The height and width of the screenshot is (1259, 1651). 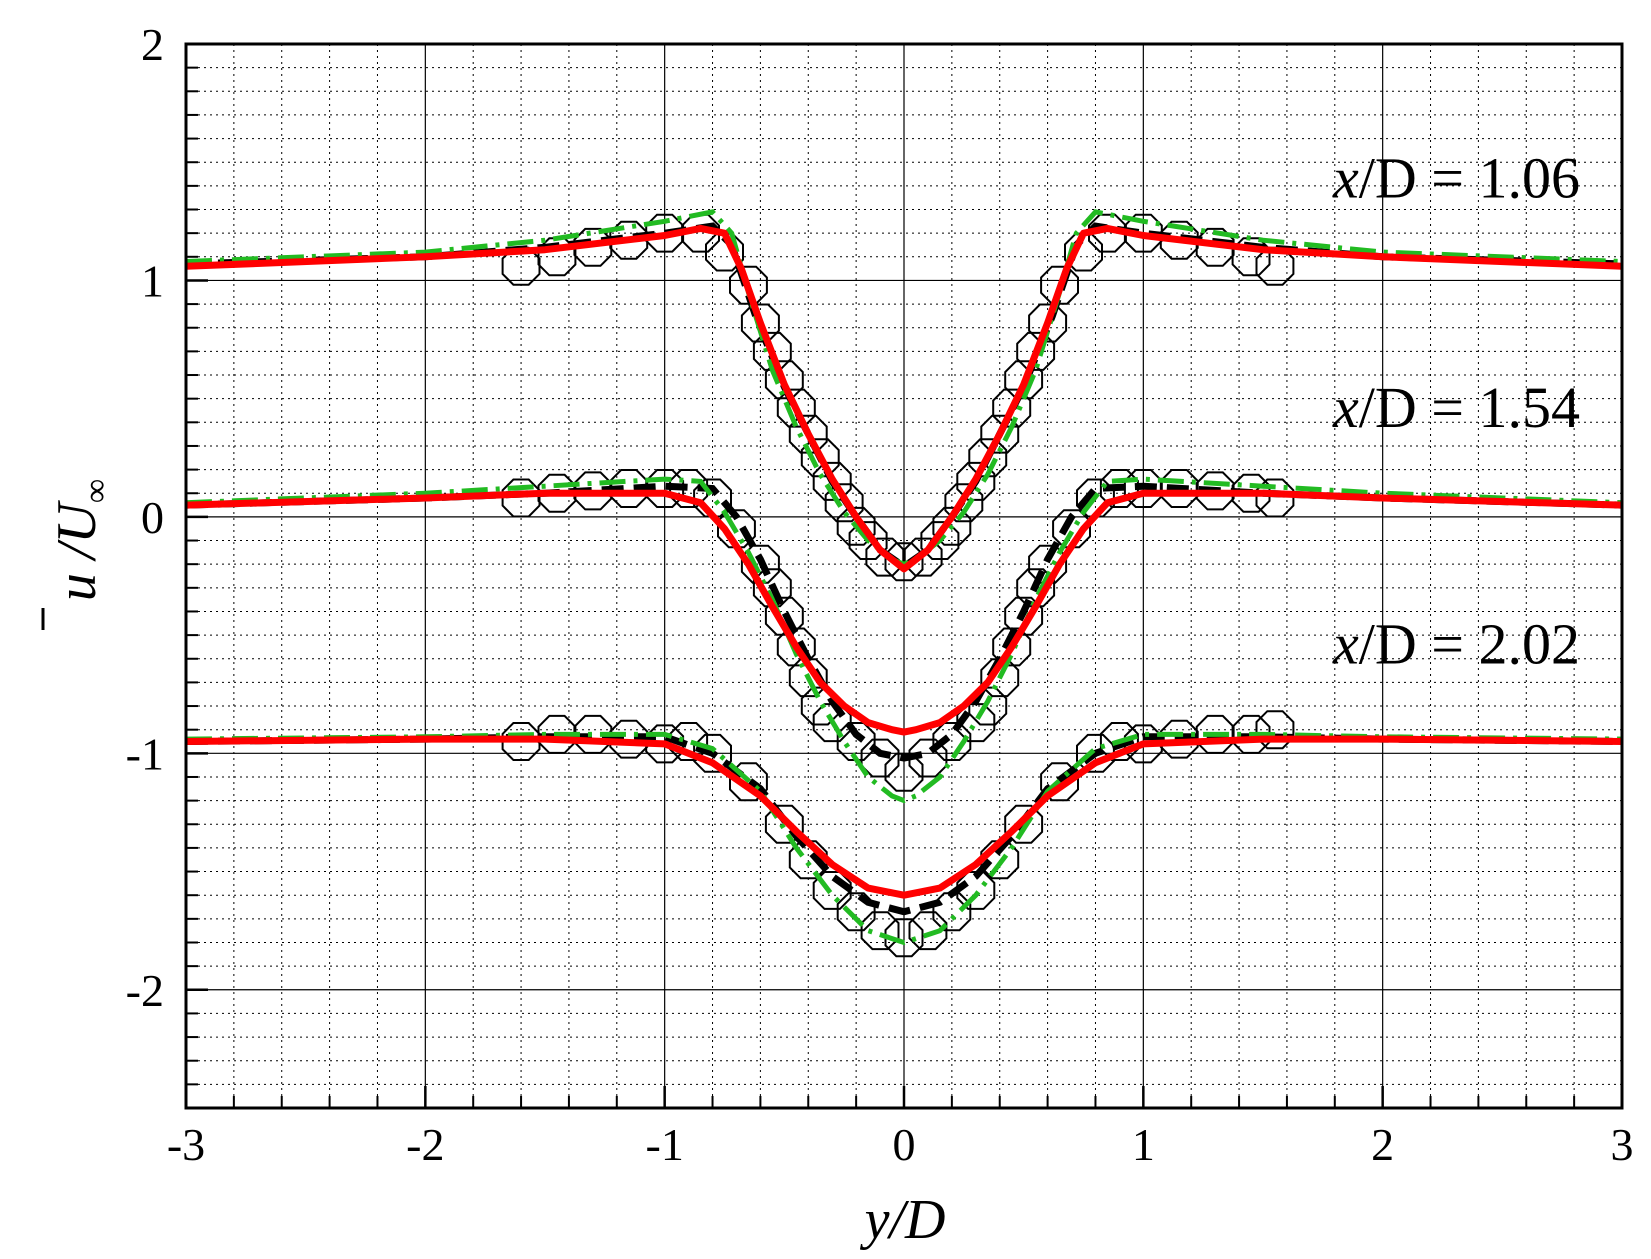 I want to click on annotations: x/D = 1.06x/D = 1.54x/D = 2.02, so click(x=1456, y=411).